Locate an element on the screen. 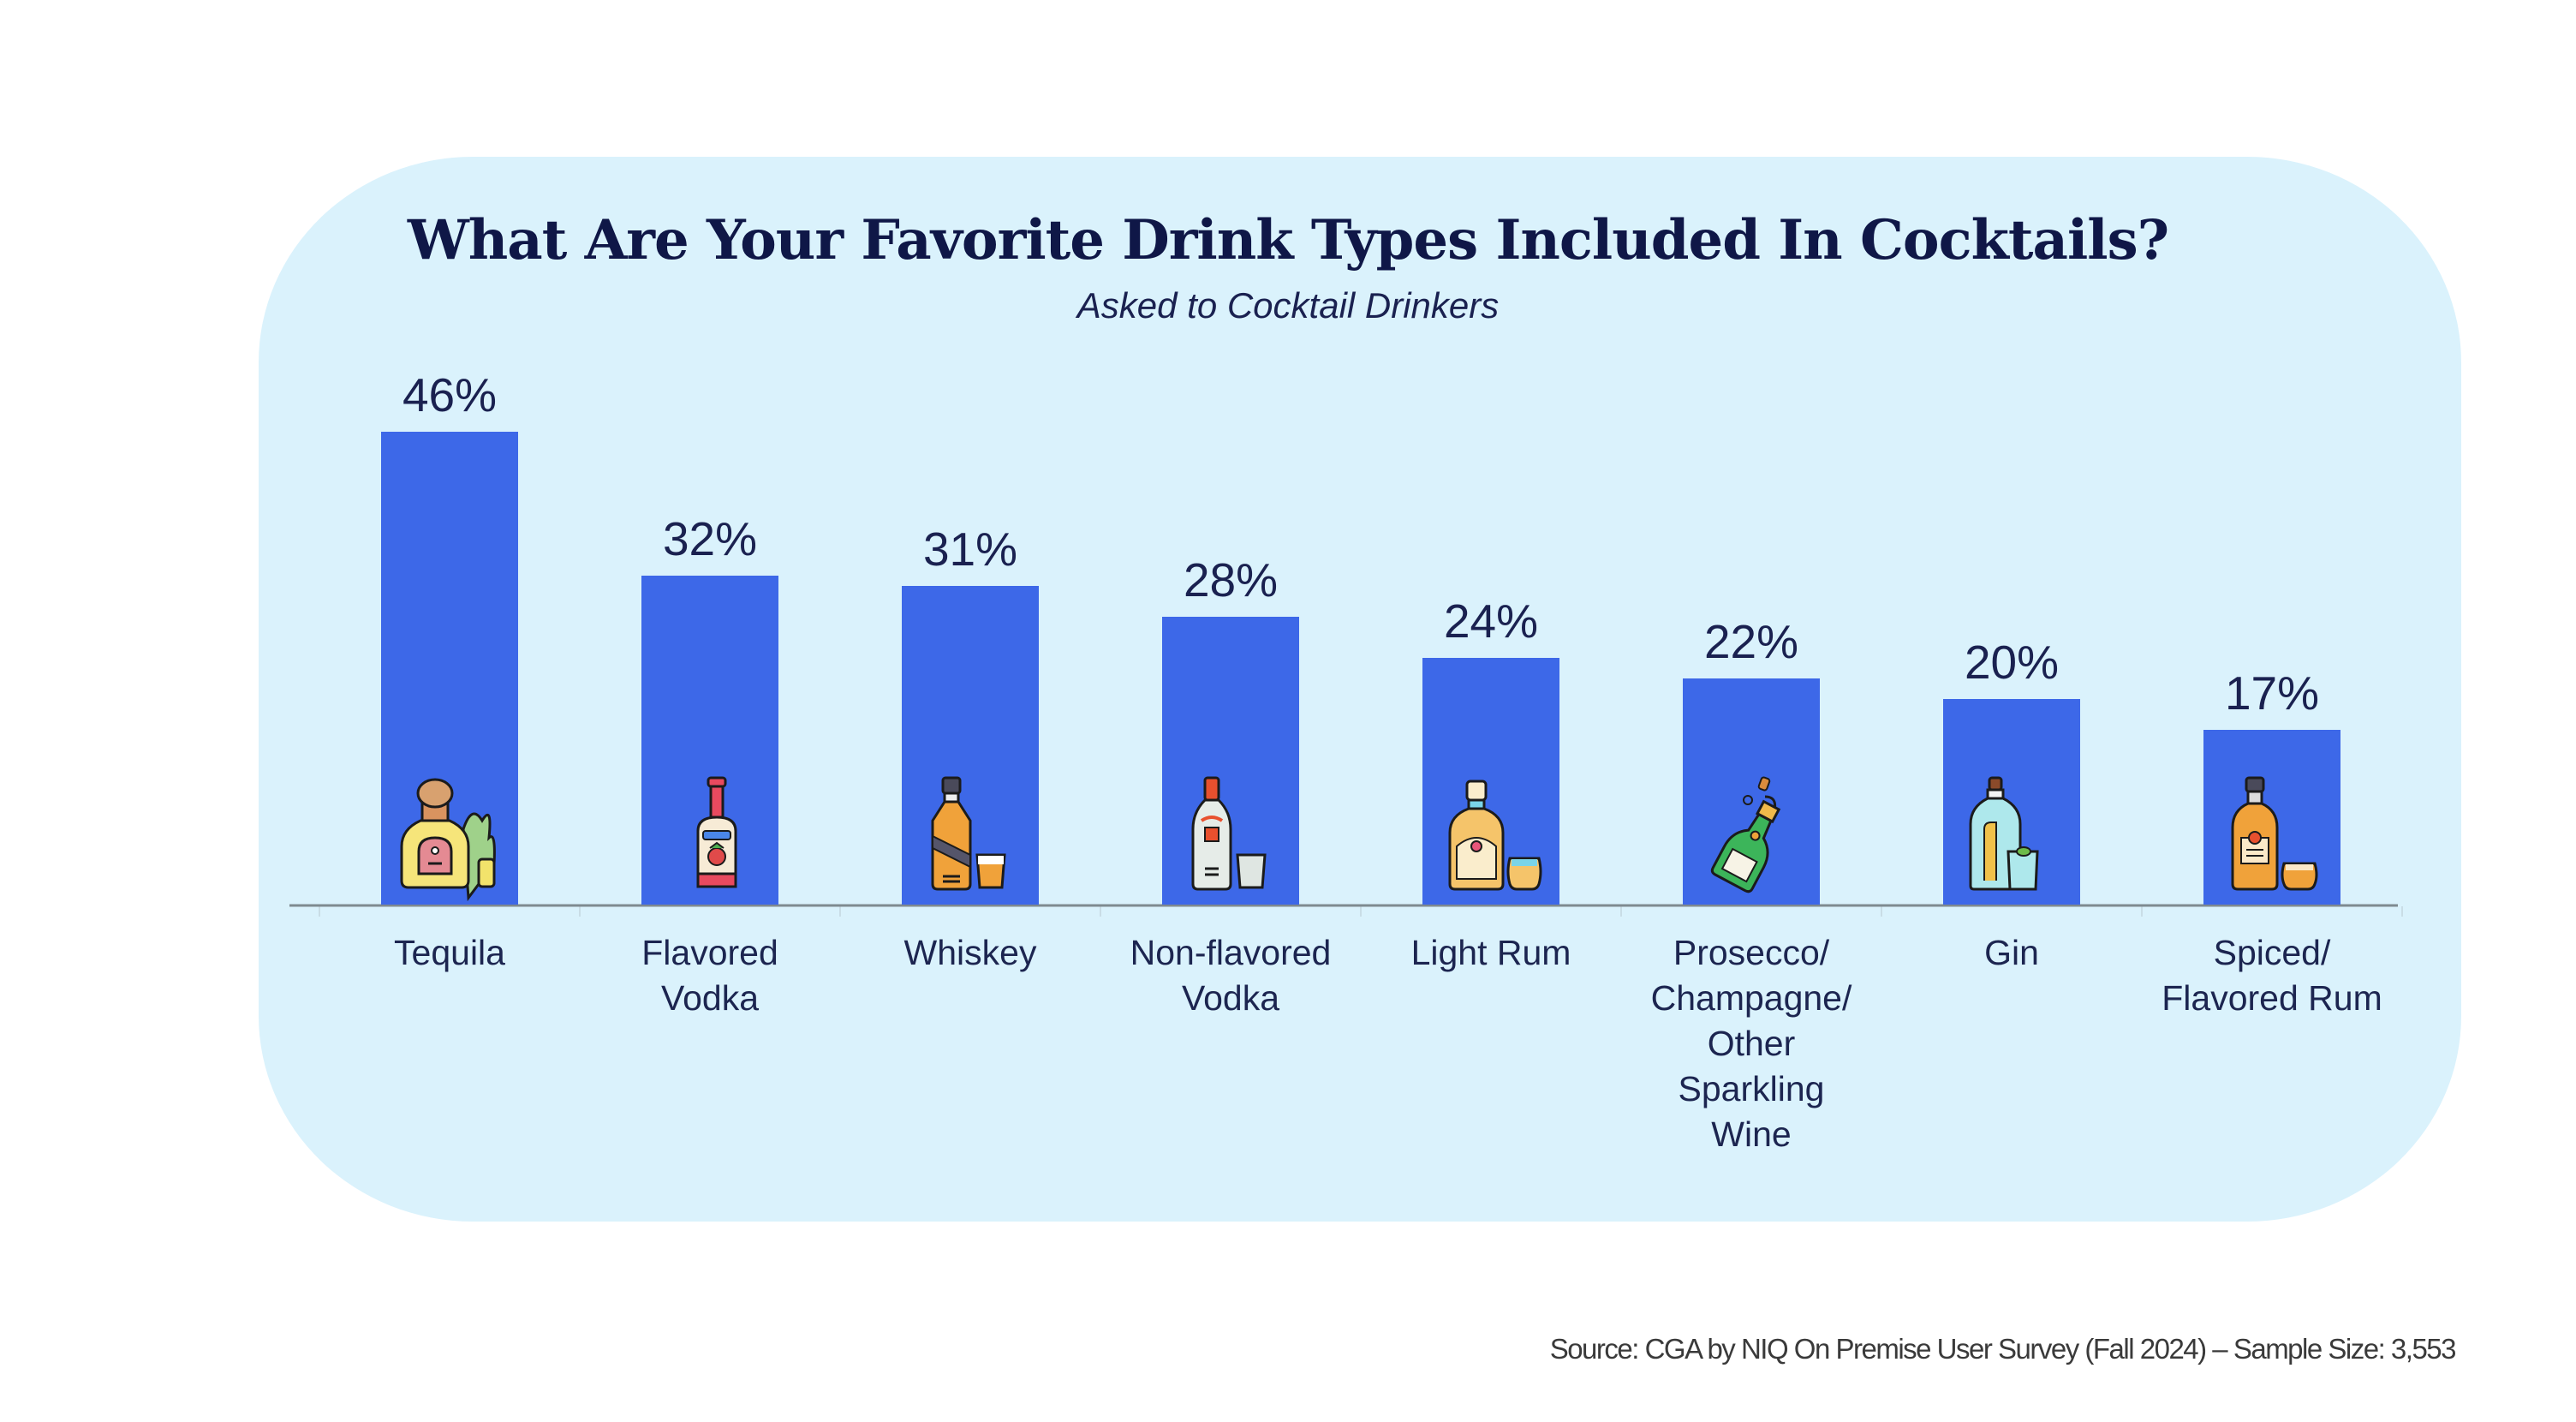  whiskey-bottle-icon is located at coordinates (969, 833).